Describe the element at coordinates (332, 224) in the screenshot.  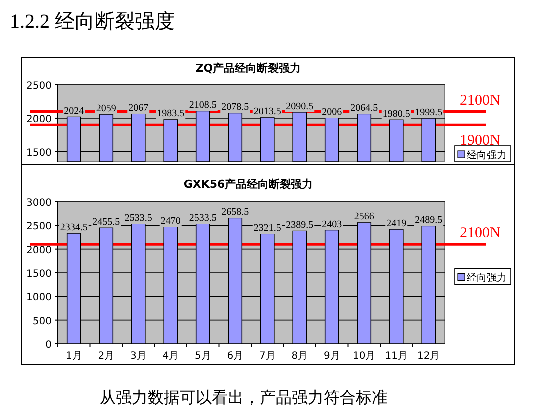
I see `data-label: 2403` at that location.